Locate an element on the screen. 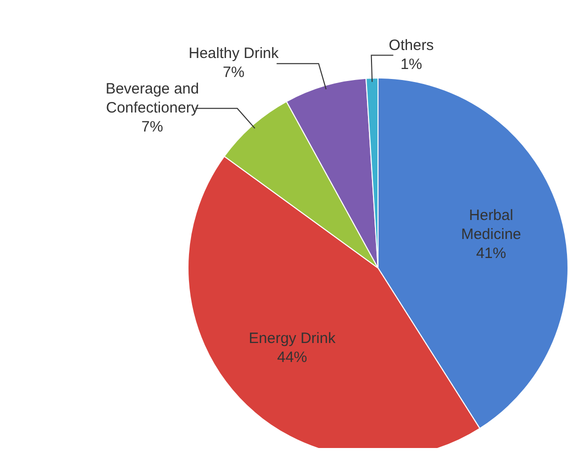 This screenshot has height=455, width=577. slice-label: Beverage and Confectionery is located at coordinates (153, 98).